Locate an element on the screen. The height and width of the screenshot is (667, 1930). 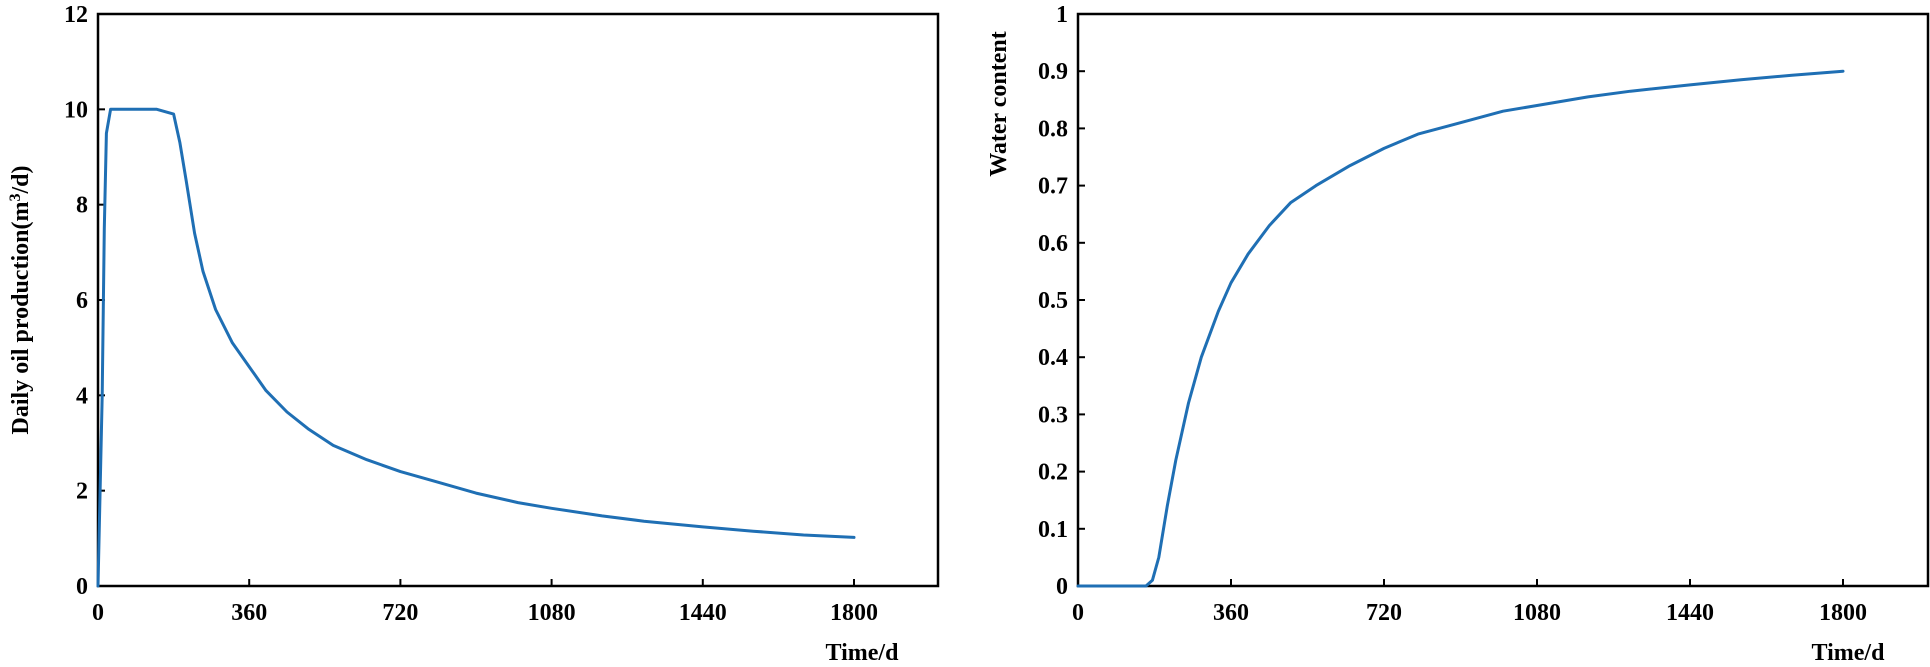
y-tick-label: 0.8 is located at coordinates (1053, 129).